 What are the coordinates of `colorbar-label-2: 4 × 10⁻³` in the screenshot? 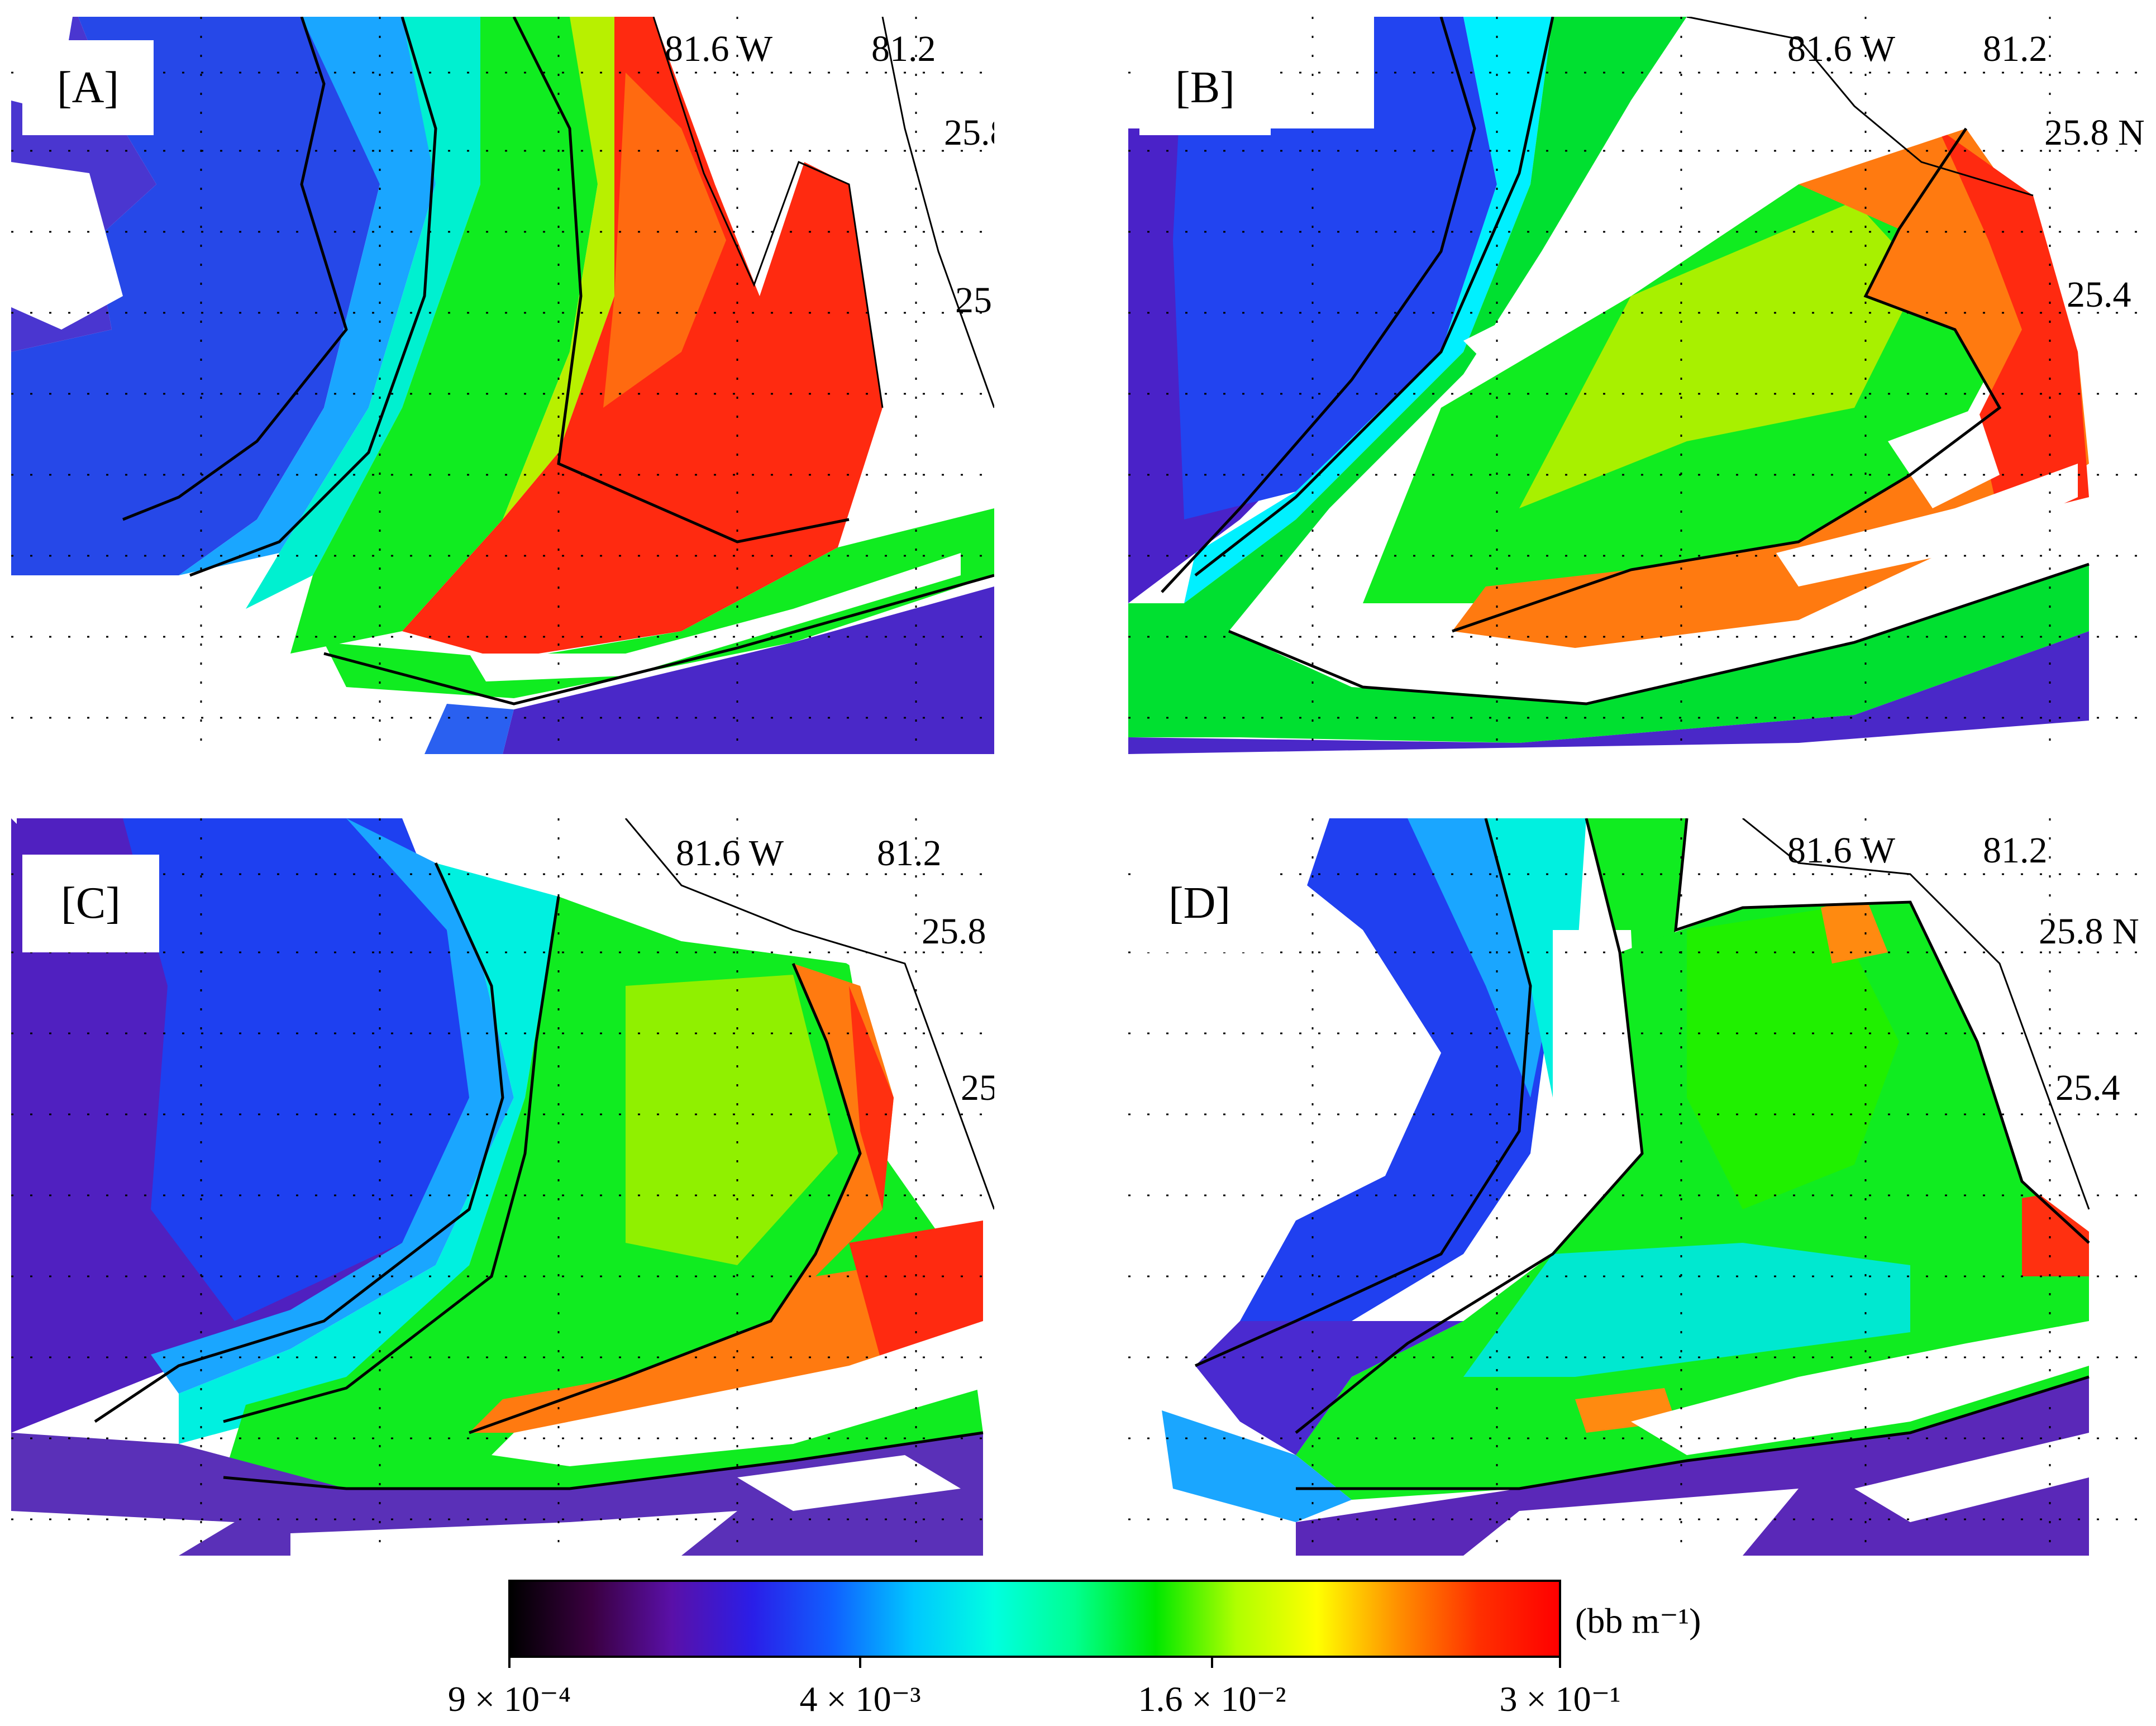 It's located at (860, 1699).